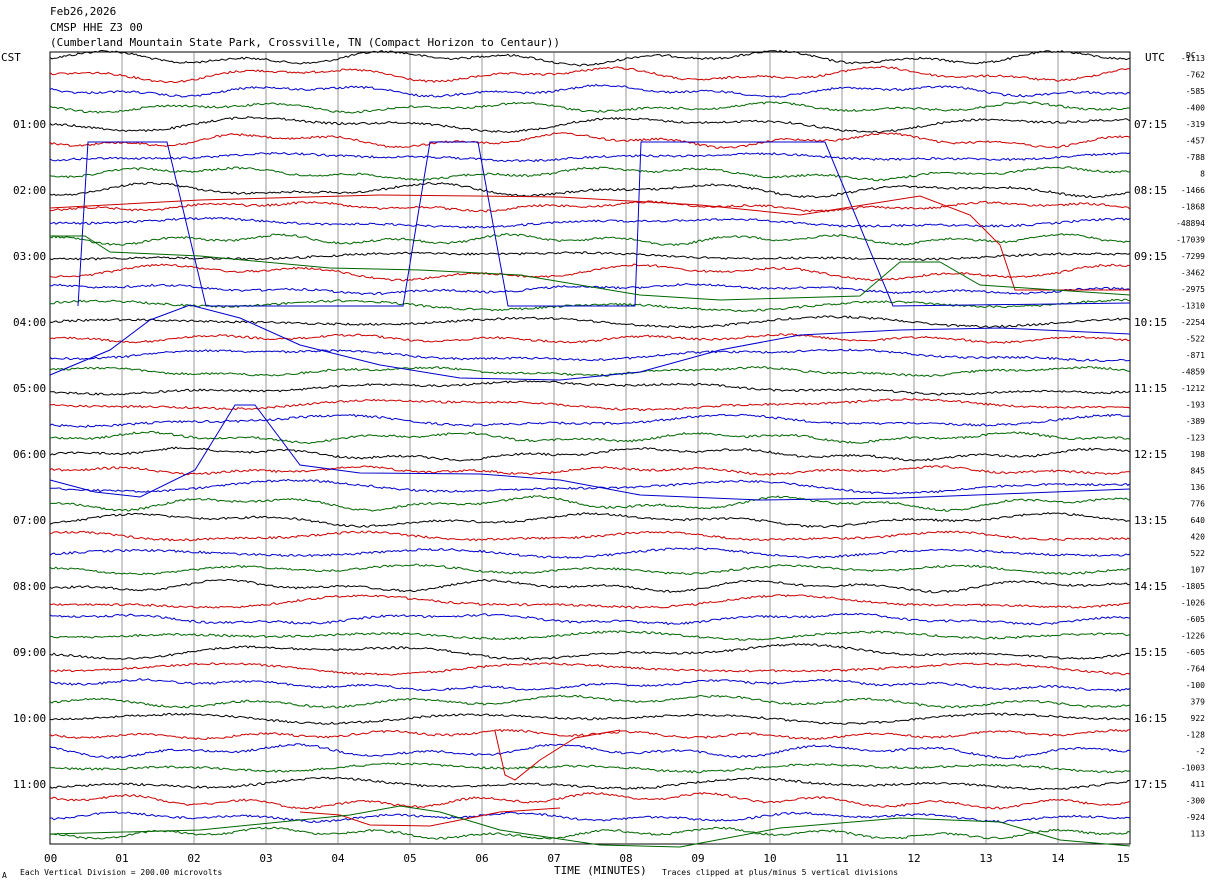 Image resolution: width=1210 pixels, height=886 pixels. I want to click on dc-offset-label: 420, so click(1198, 537).